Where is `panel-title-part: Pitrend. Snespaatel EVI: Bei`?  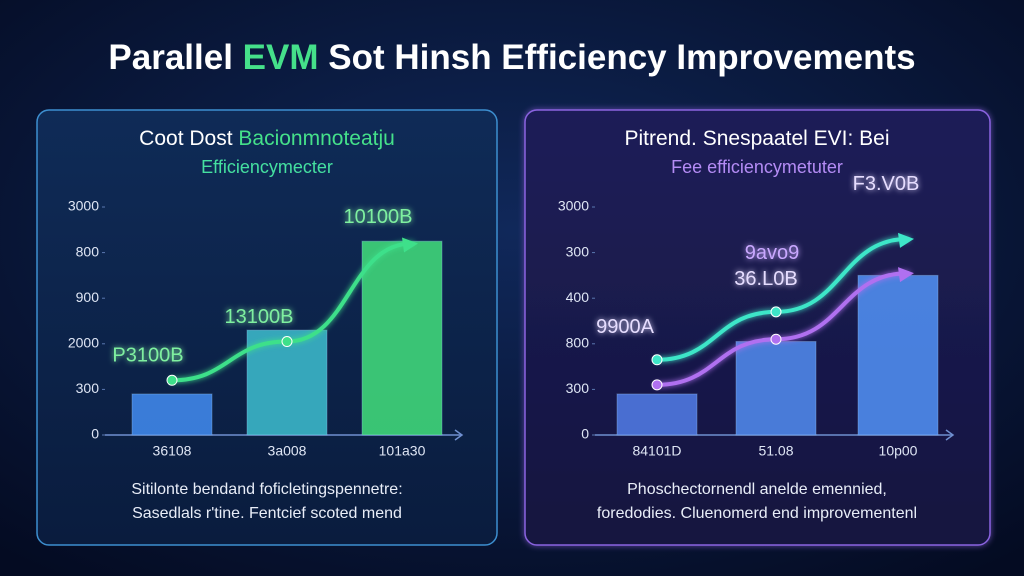
panel-title-part: Pitrend. Snespaatel EVI: Bei is located at coordinates (757, 138).